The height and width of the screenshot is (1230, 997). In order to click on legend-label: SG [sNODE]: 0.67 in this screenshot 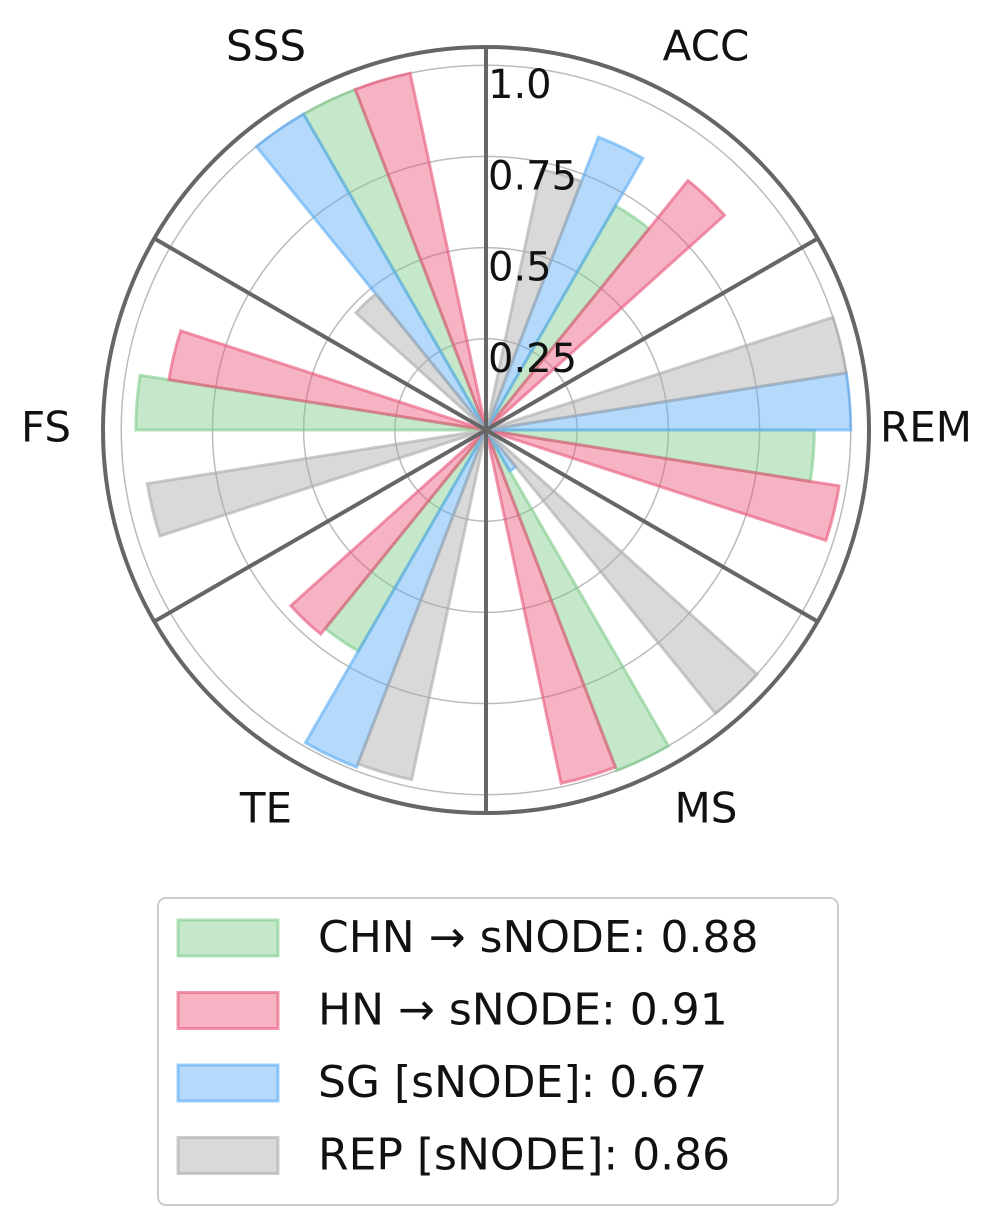, I will do `click(512, 1082)`.